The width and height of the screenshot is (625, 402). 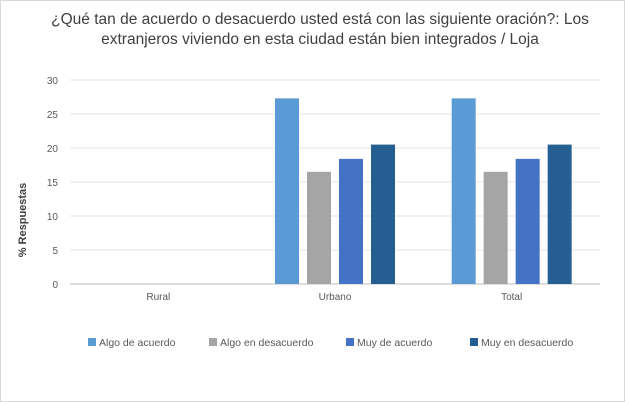 I want to click on legend-item: Muy de acuerdo, so click(x=389, y=343).